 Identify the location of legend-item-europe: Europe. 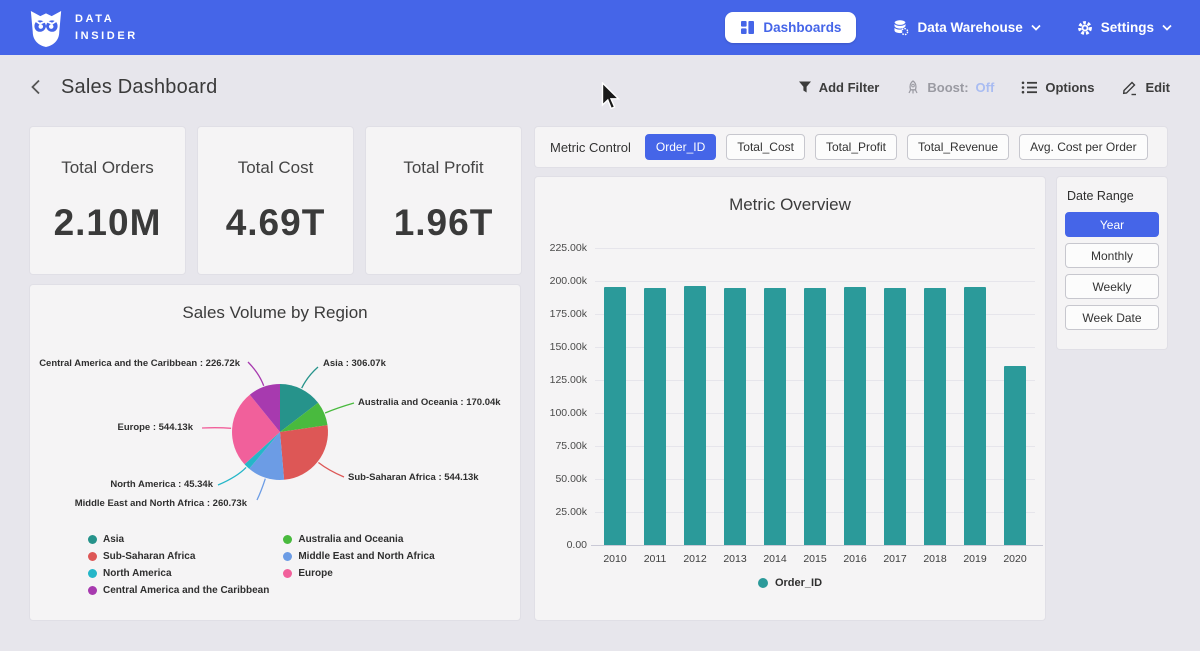
(358, 573).